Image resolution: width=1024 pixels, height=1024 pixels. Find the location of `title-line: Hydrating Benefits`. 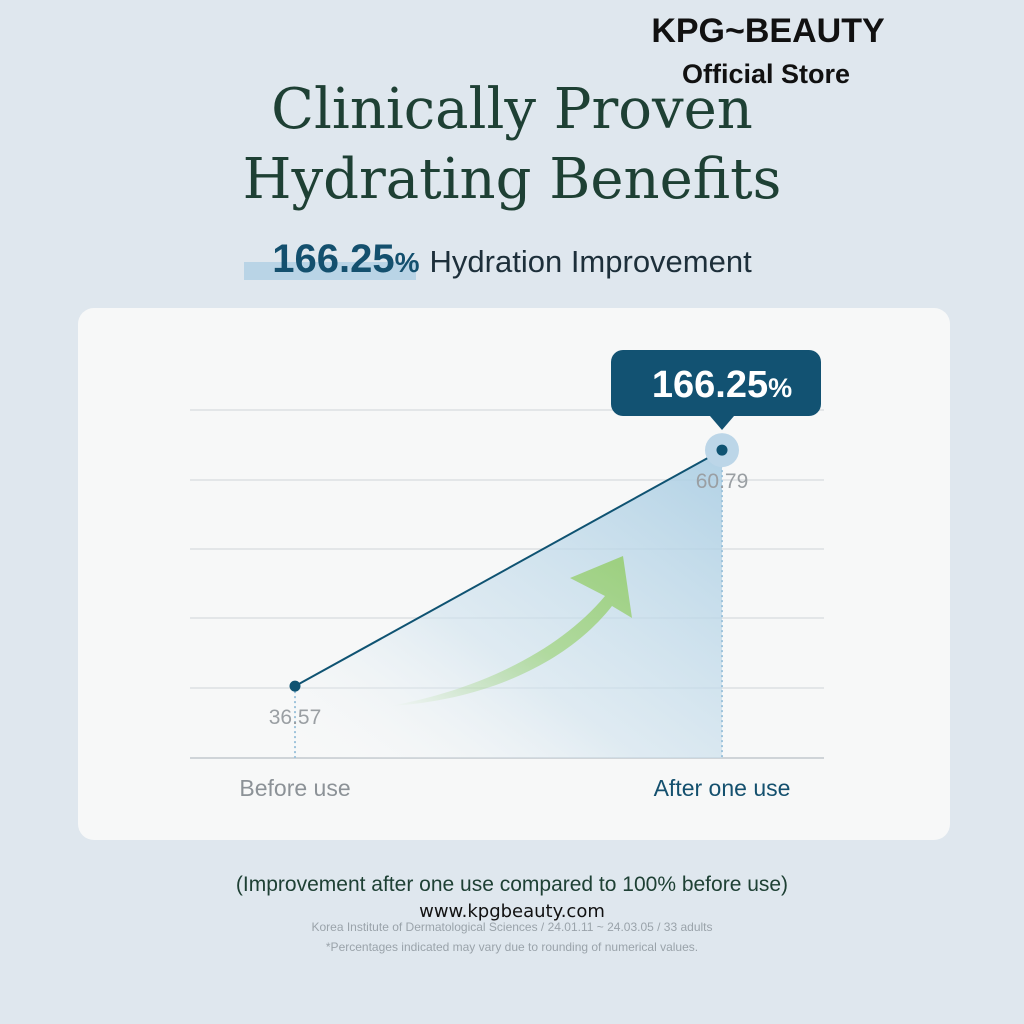

title-line: Hydrating Benefits is located at coordinates (512, 179).